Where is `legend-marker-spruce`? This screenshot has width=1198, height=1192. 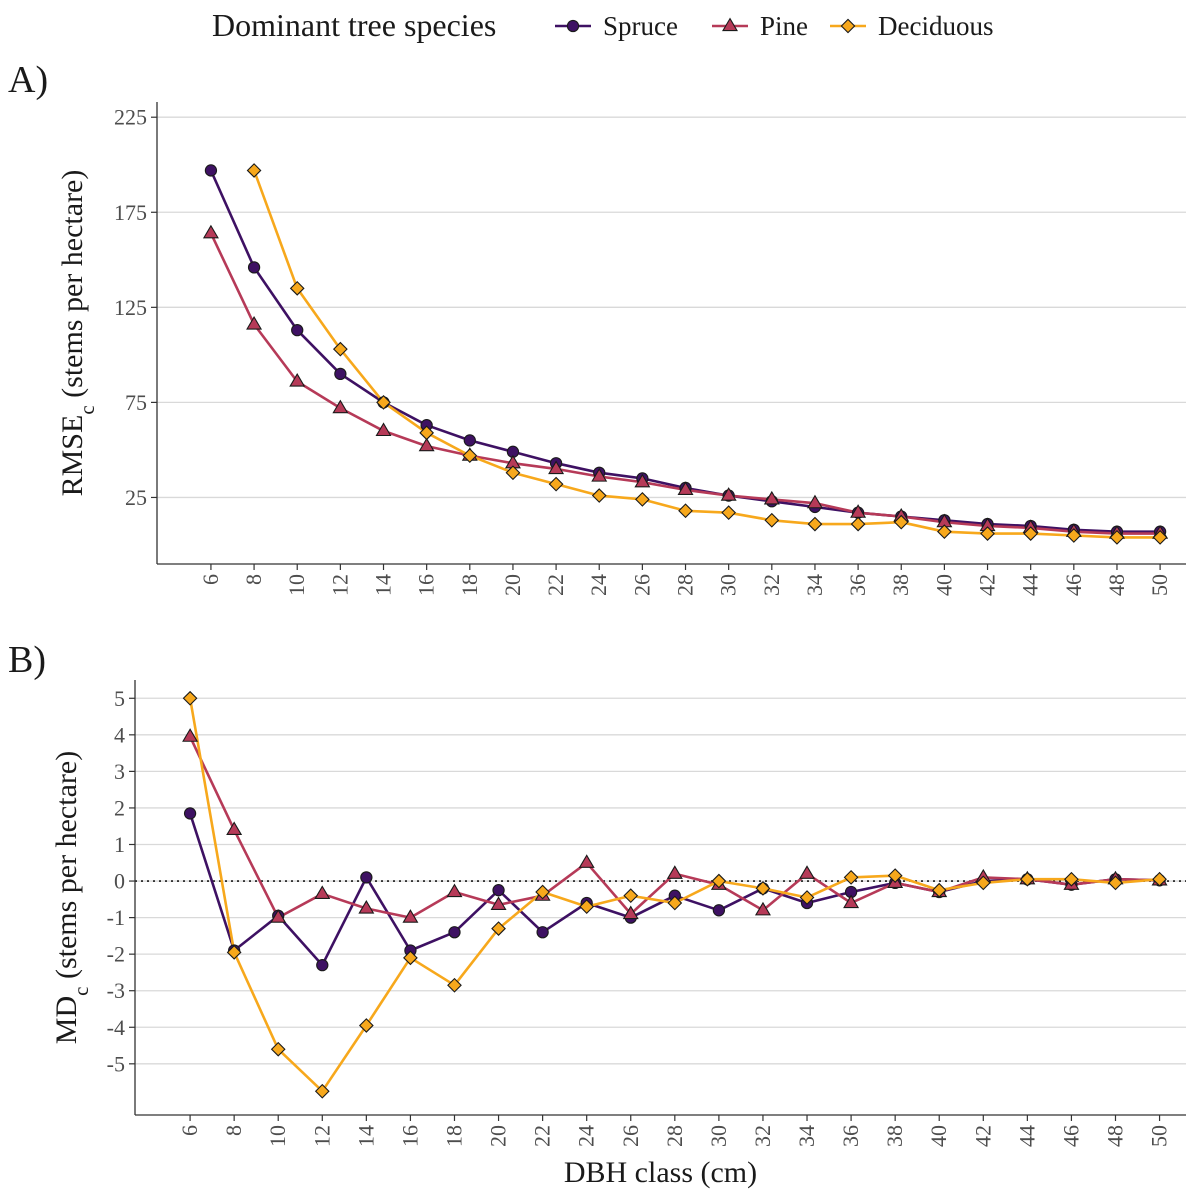 legend-marker-spruce is located at coordinates (573, 26).